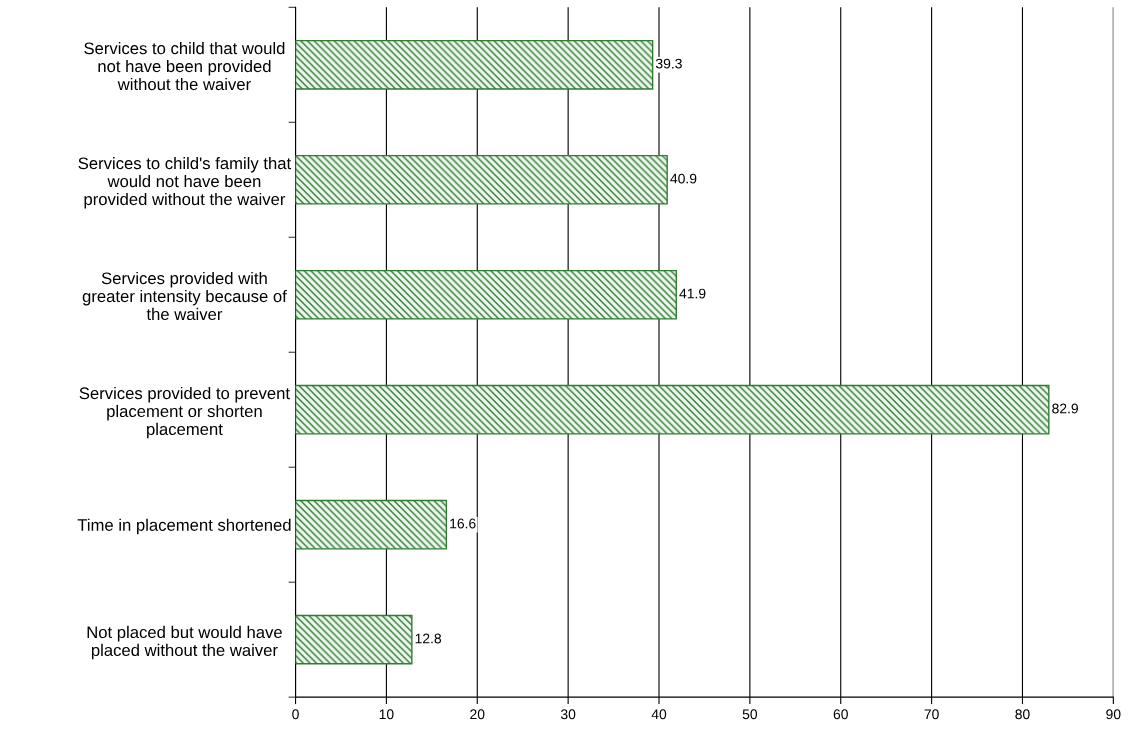  Describe the element at coordinates (463, 523) in the screenshot. I see `data-label: 16.6` at that location.